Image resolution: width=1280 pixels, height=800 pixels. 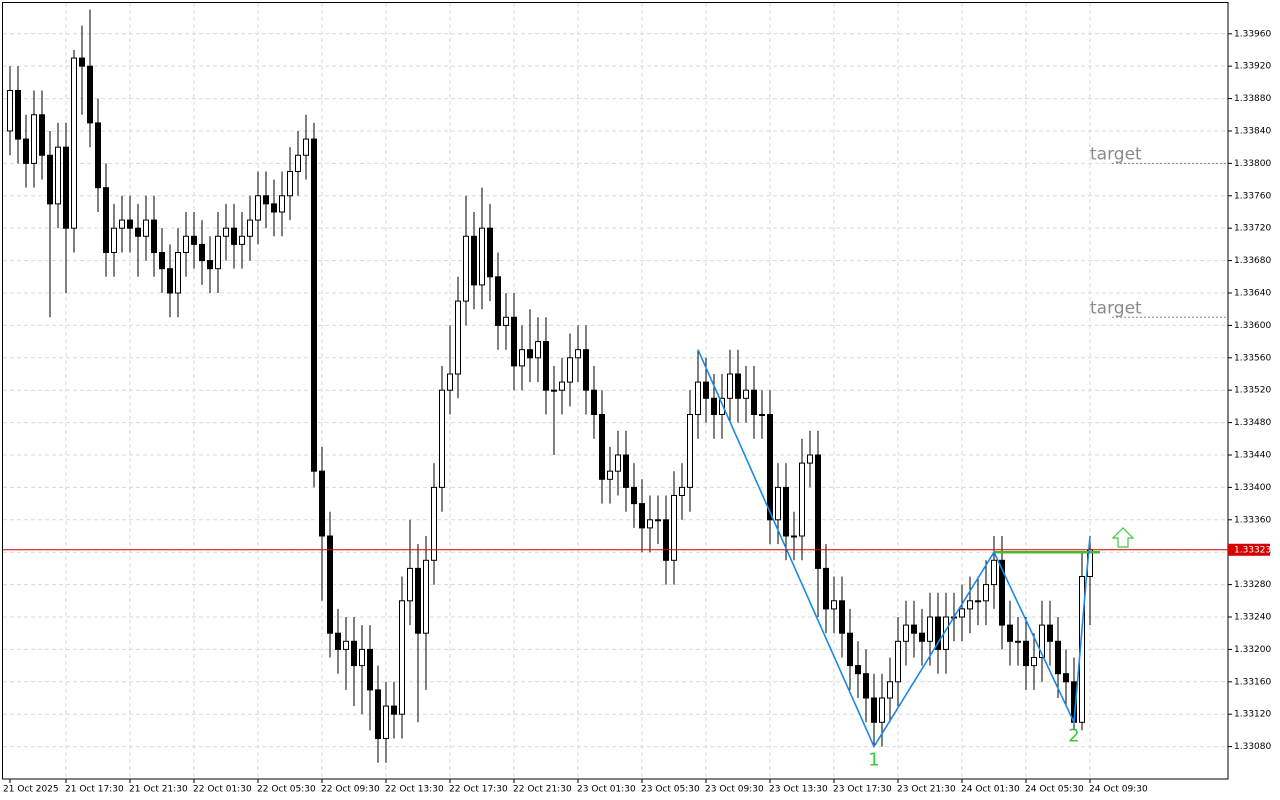 I want to click on y-tick-label: 1.33240, so click(x=1252, y=617).